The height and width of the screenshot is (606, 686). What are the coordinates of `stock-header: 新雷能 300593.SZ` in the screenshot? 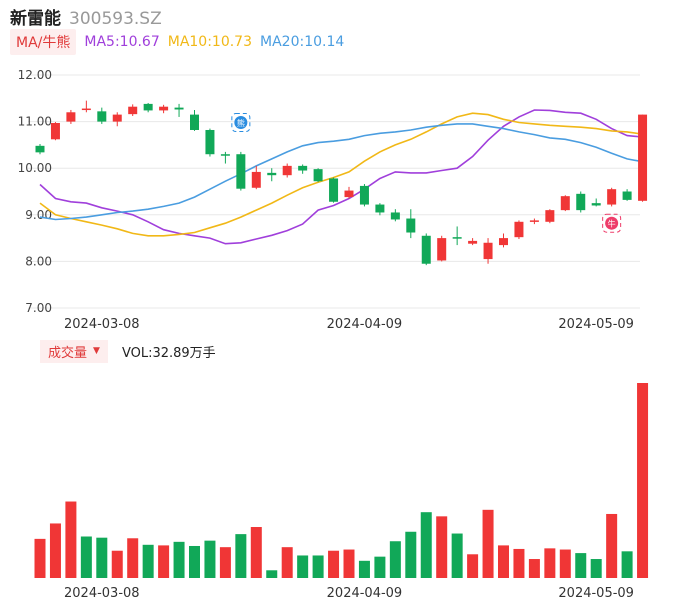 It's located at (86, 16).